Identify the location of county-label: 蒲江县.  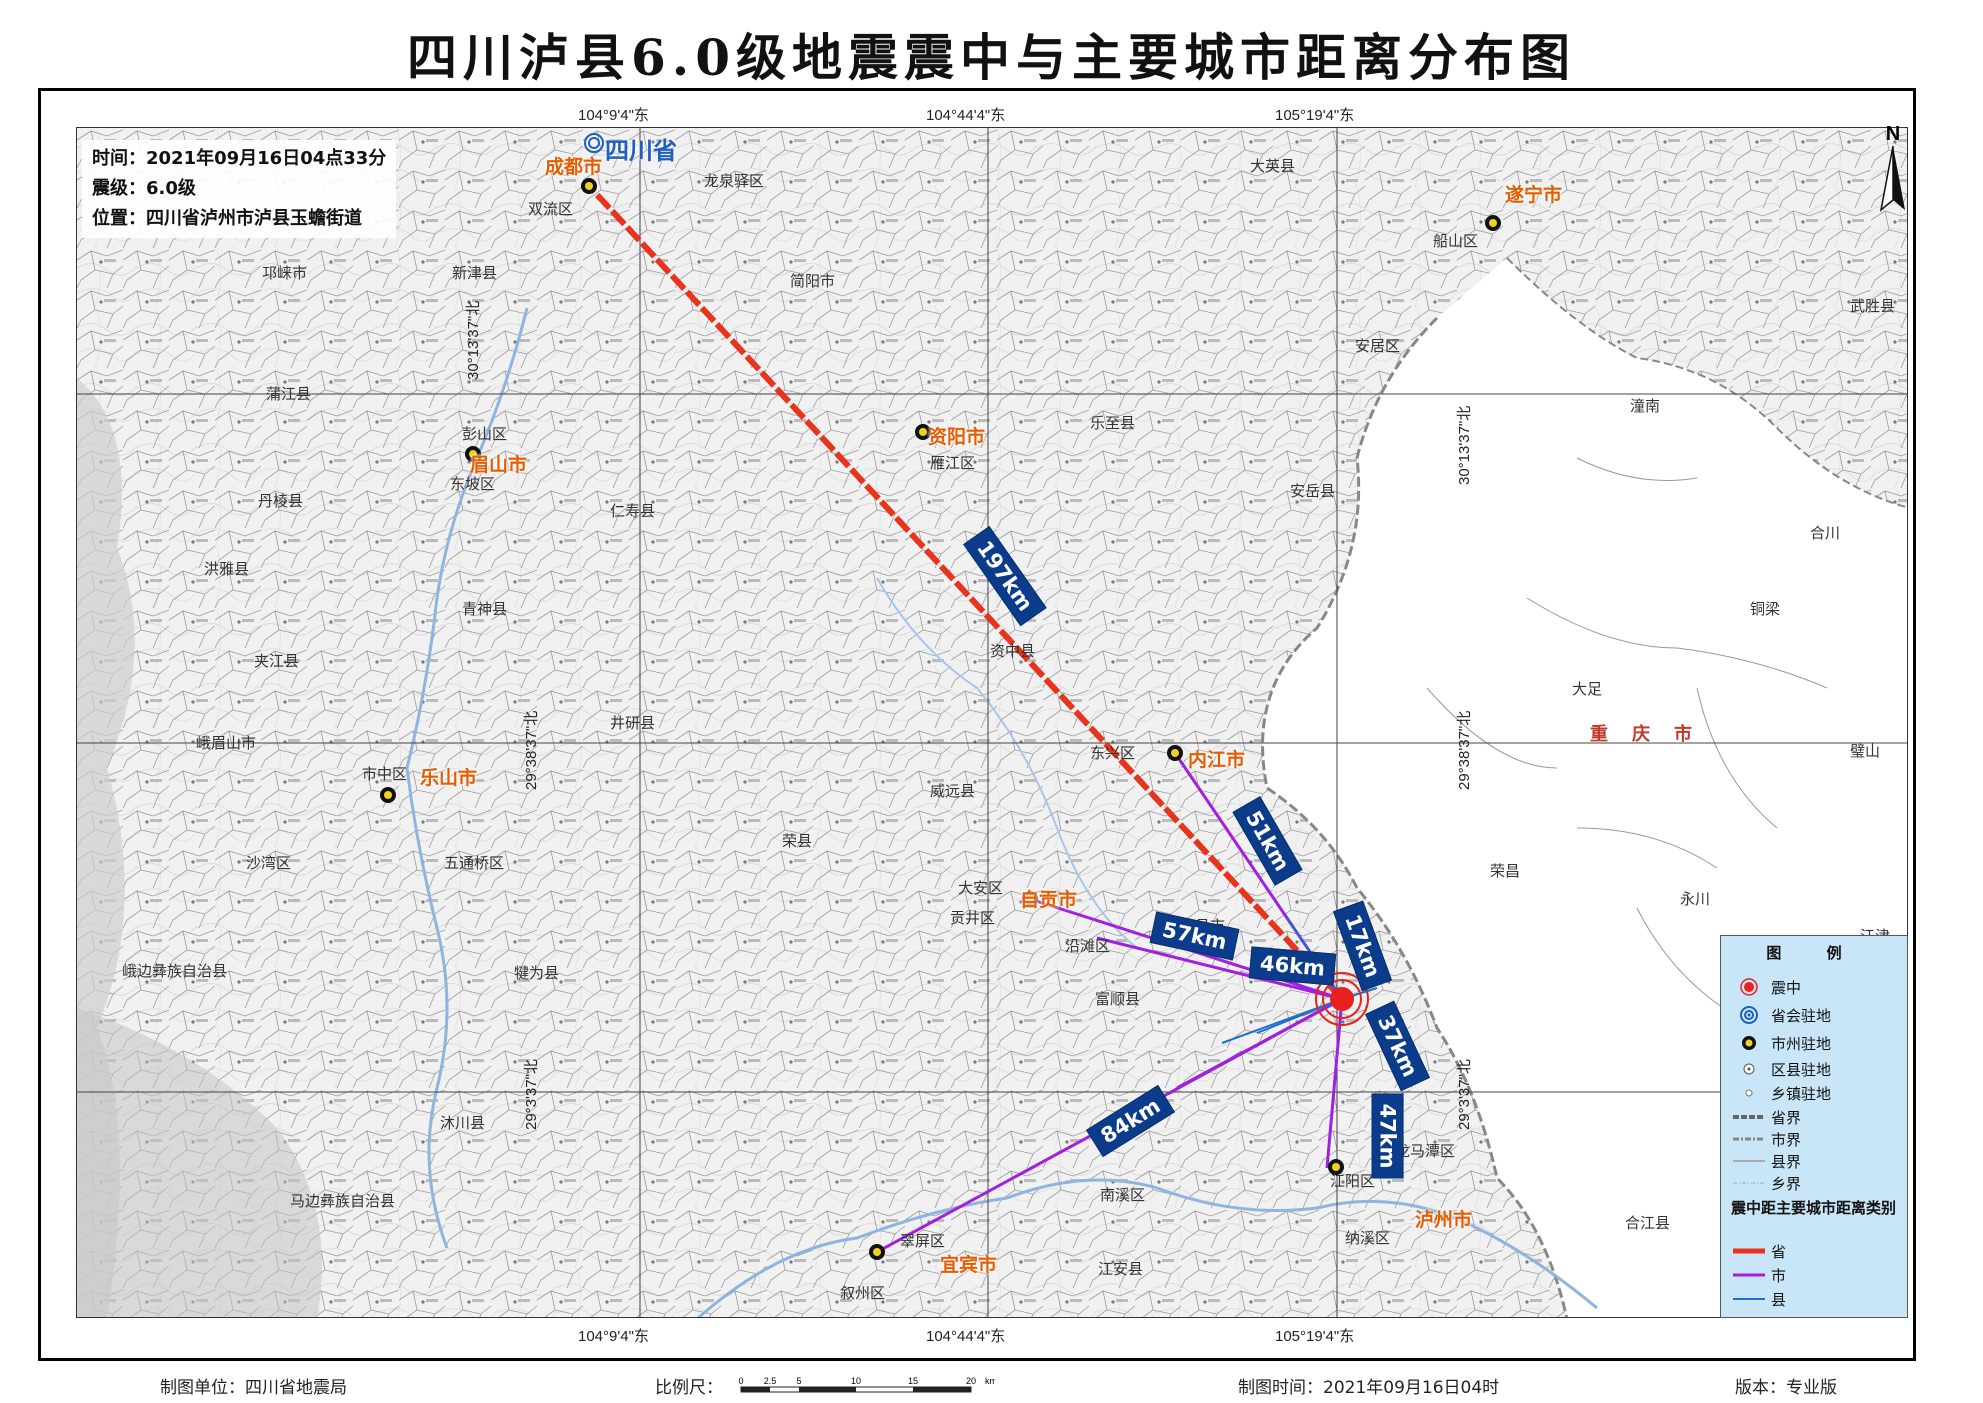
(289, 394).